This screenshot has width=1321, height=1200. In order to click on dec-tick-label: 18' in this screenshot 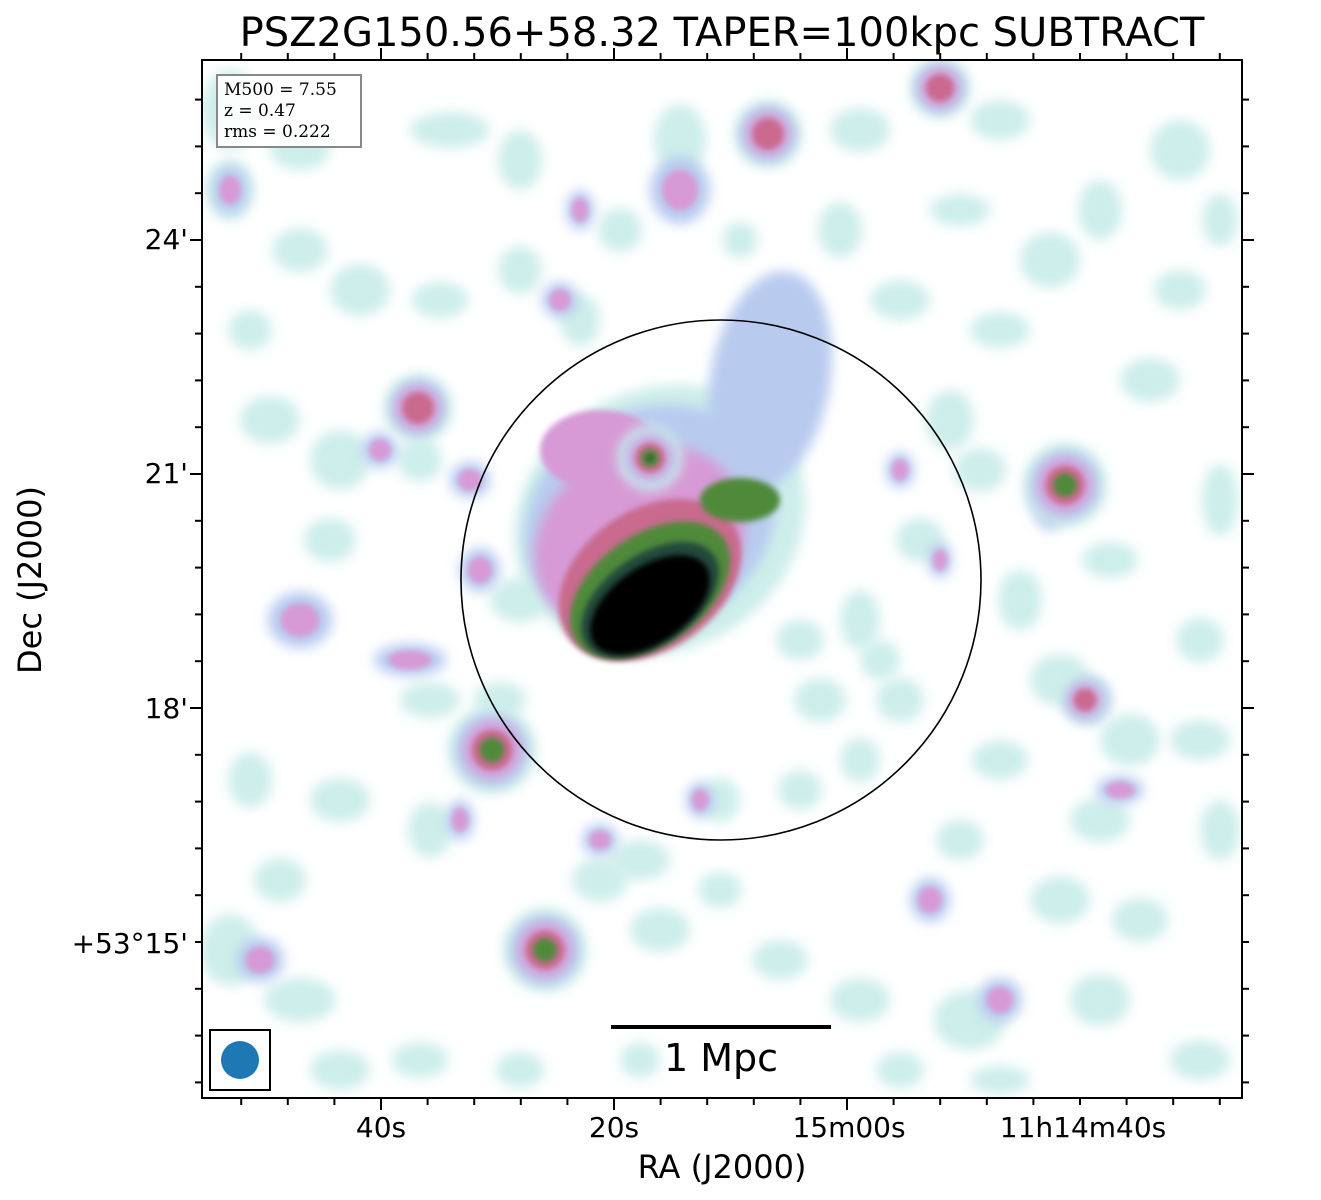, I will do `click(166, 708)`.